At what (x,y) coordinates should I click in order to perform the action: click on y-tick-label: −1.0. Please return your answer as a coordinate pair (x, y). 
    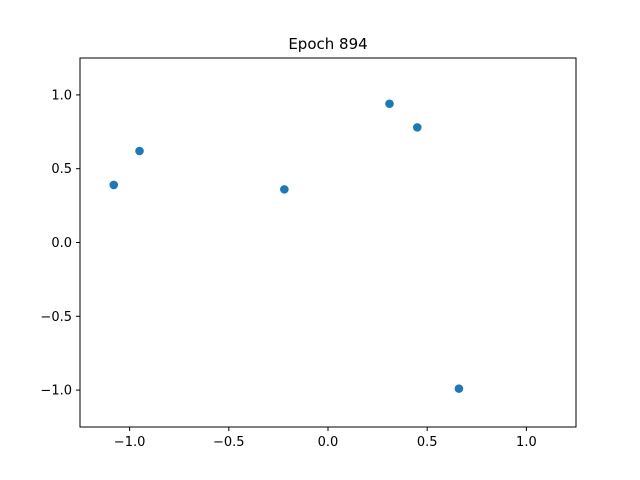
    Looking at the image, I should click on (56, 391).